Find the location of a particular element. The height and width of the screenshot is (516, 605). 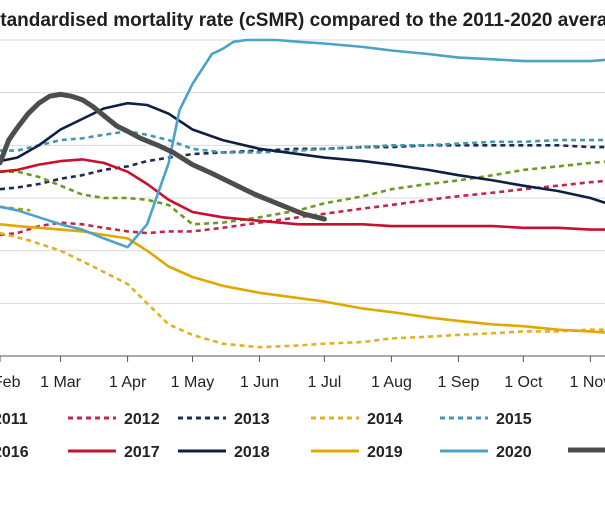

series-line-2021 is located at coordinates (163, 156).